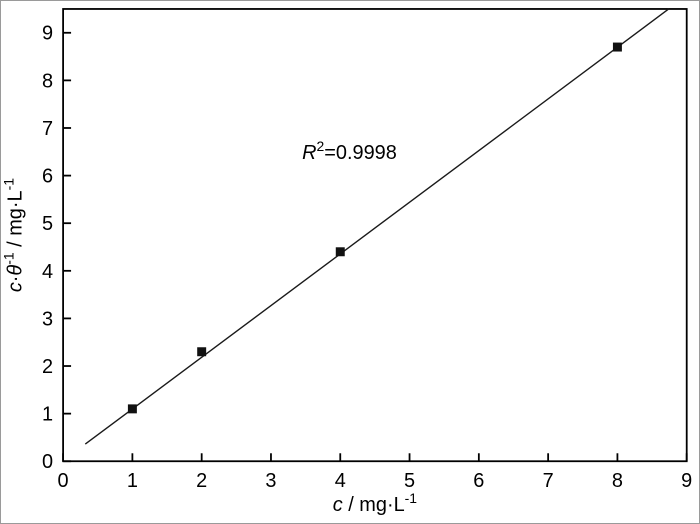 The image size is (700, 524). Describe the element at coordinates (375, 503) in the screenshot. I see `x-axis-label: c / mg·L-1` at that location.